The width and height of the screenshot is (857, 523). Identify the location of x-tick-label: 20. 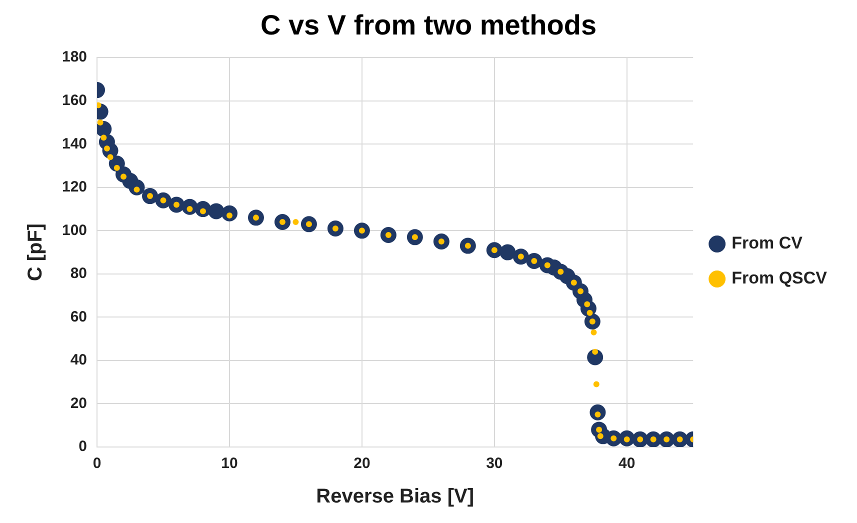
(362, 463).